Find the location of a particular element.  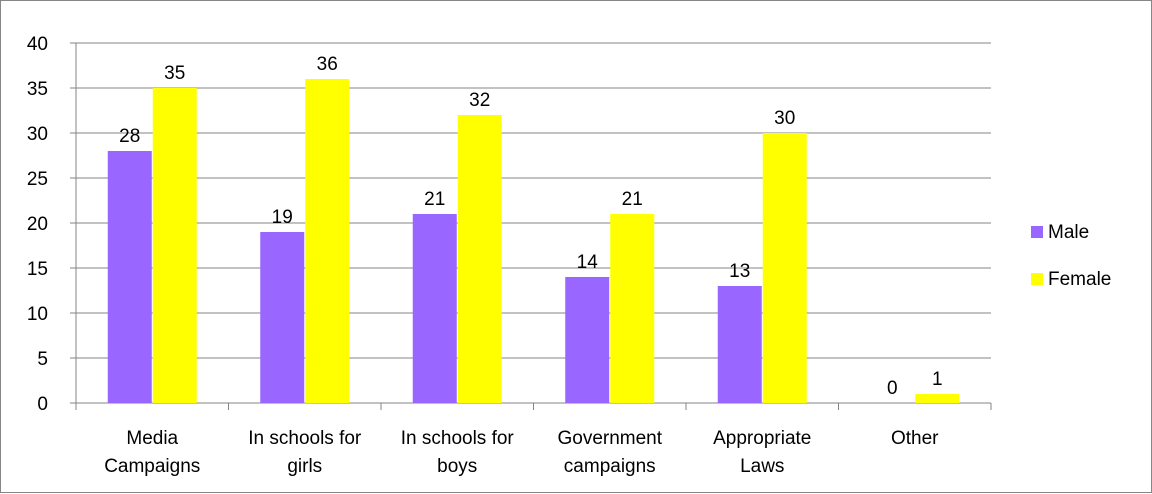

y-tick-label: 0 is located at coordinates (42, 404).